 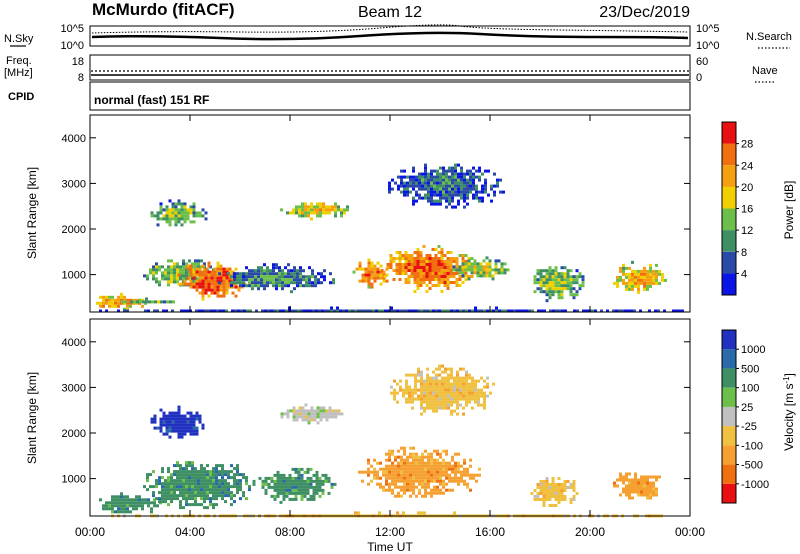 What do you see at coordinates (769, 37) in the screenshot?
I see `nsearch-label: N.Search` at bounding box center [769, 37].